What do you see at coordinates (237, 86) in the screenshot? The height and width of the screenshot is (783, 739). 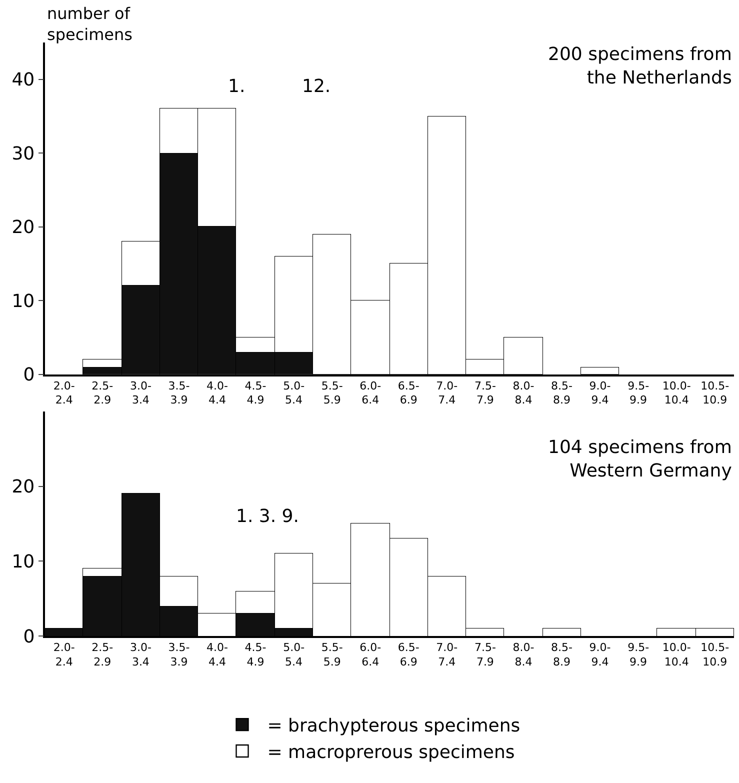 I see `annotation: 1.` at bounding box center [237, 86].